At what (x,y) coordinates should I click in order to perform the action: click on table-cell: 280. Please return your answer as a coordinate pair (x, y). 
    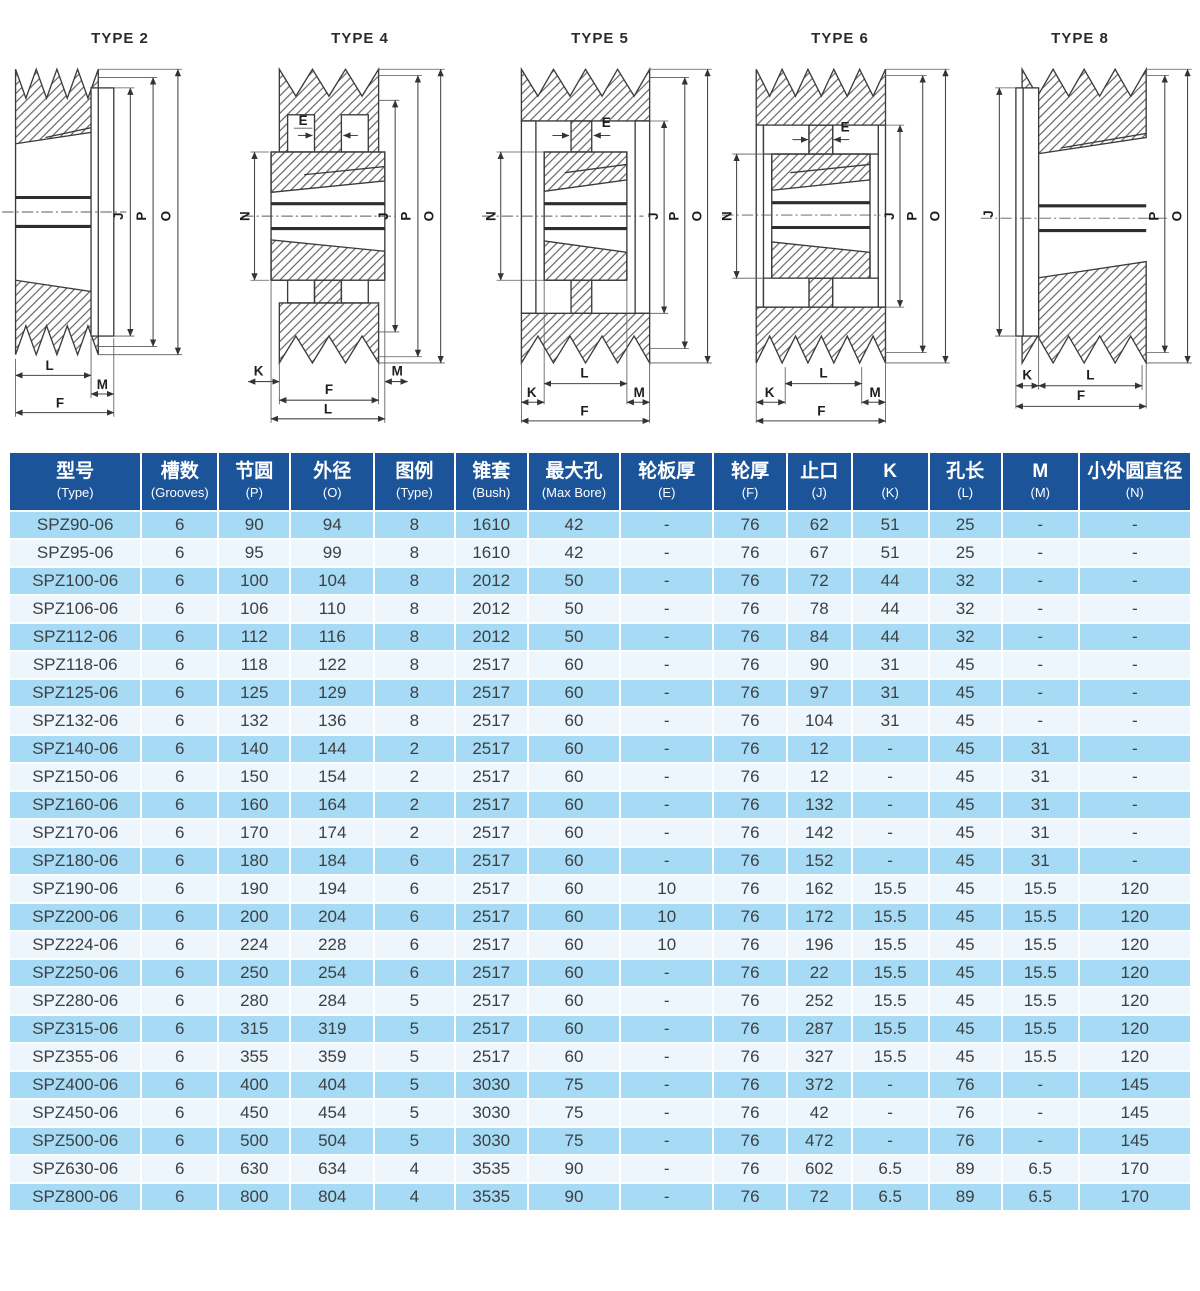
    Looking at the image, I should click on (254, 1000).